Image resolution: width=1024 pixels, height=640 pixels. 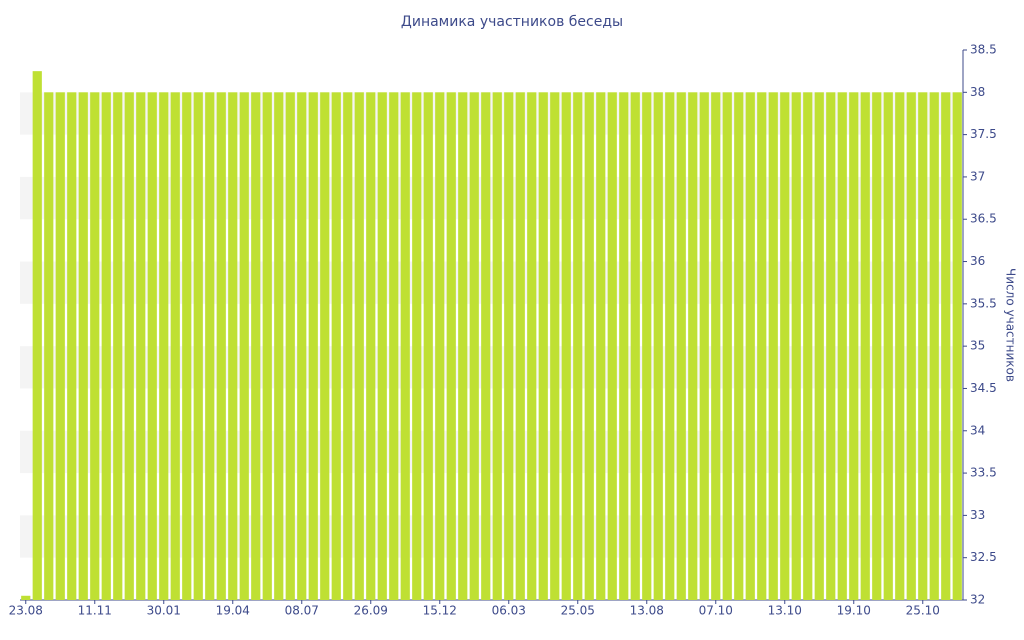 What do you see at coordinates (977, 600) in the screenshot?
I see `y-tick-label: 32` at bounding box center [977, 600].